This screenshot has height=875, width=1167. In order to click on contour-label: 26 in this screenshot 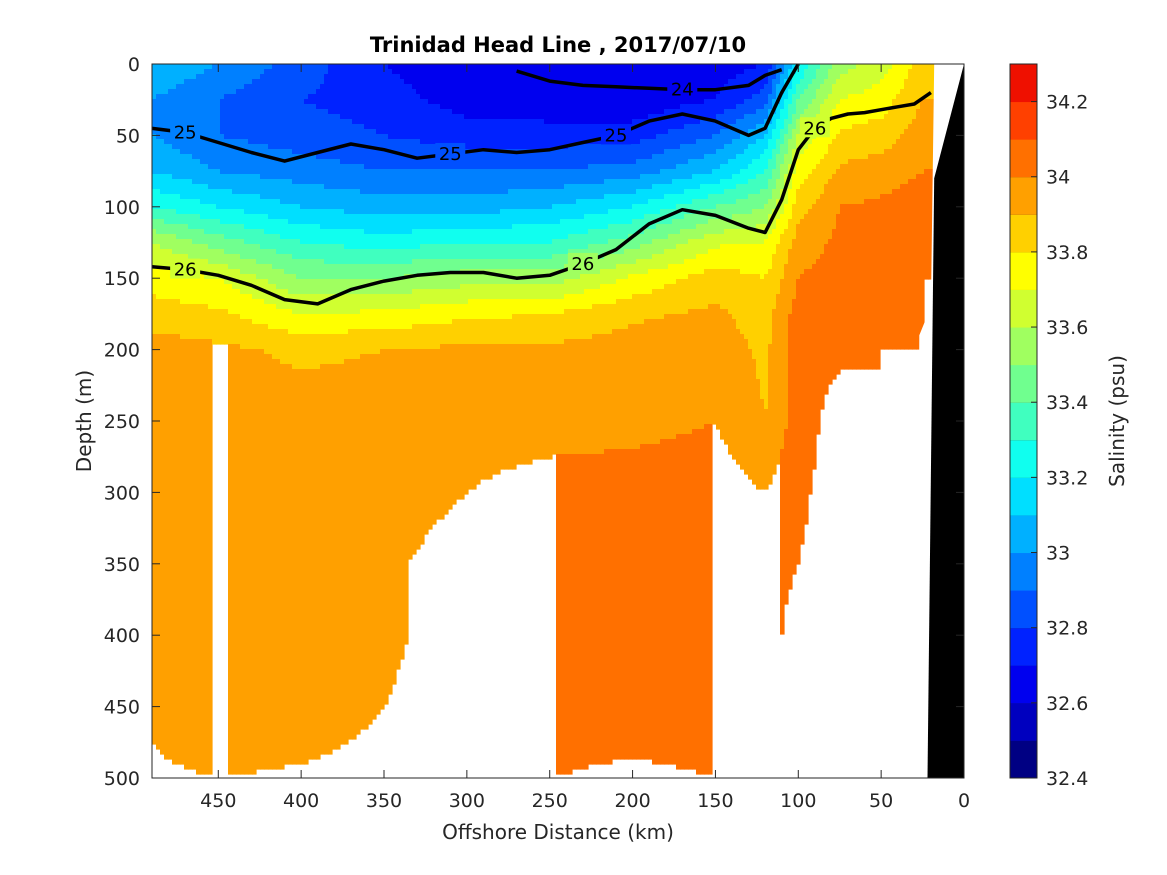, I will do `click(185, 270)`.